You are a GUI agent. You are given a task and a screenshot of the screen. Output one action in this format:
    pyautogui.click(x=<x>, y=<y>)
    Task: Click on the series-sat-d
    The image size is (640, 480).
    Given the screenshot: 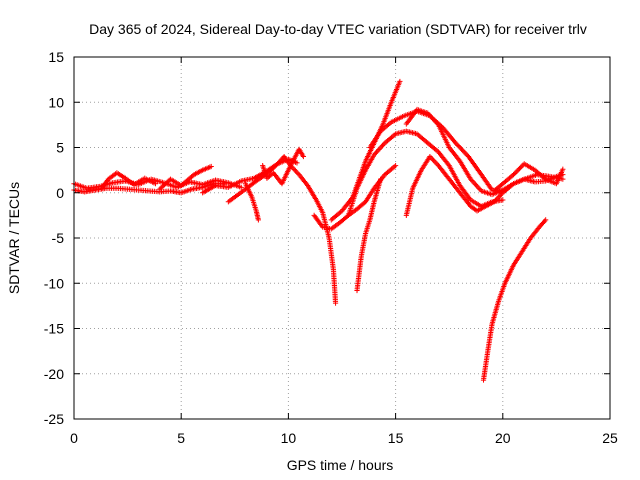 What is the action you would take?
    pyautogui.click(x=185, y=177)
    